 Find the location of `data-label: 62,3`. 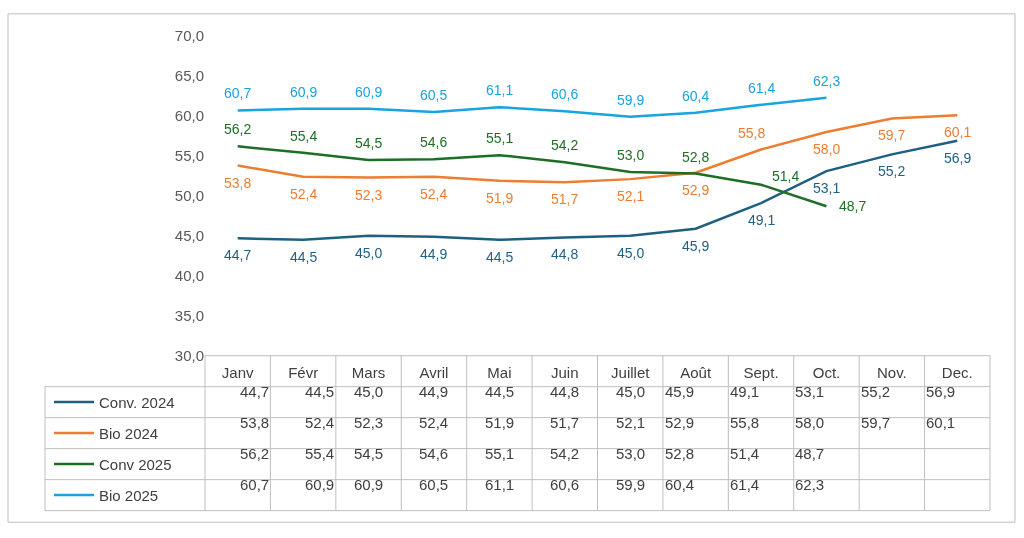

data-label: 62,3 is located at coordinates (810, 484).